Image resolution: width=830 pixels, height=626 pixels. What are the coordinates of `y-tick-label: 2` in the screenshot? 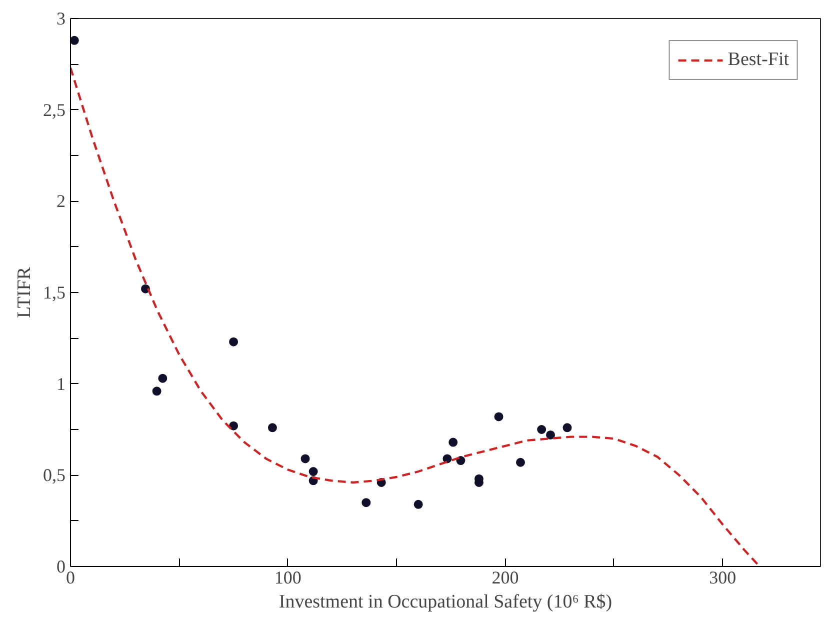 It's located at (61, 201).